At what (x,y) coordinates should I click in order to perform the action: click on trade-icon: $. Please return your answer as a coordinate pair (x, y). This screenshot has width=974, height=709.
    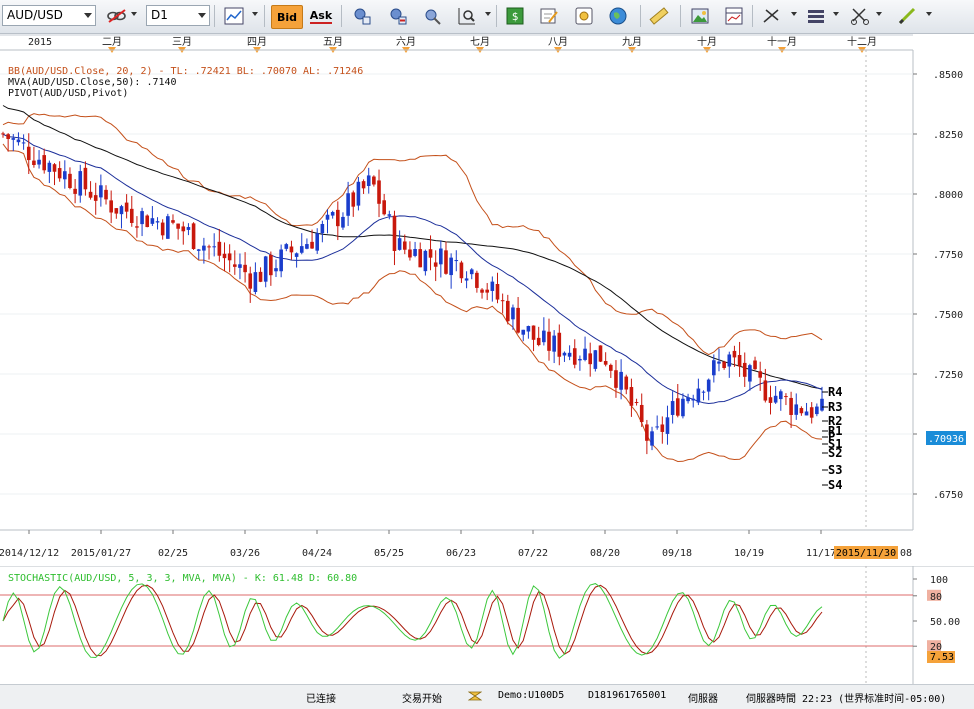
    Looking at the image, I should click on (515, 16).